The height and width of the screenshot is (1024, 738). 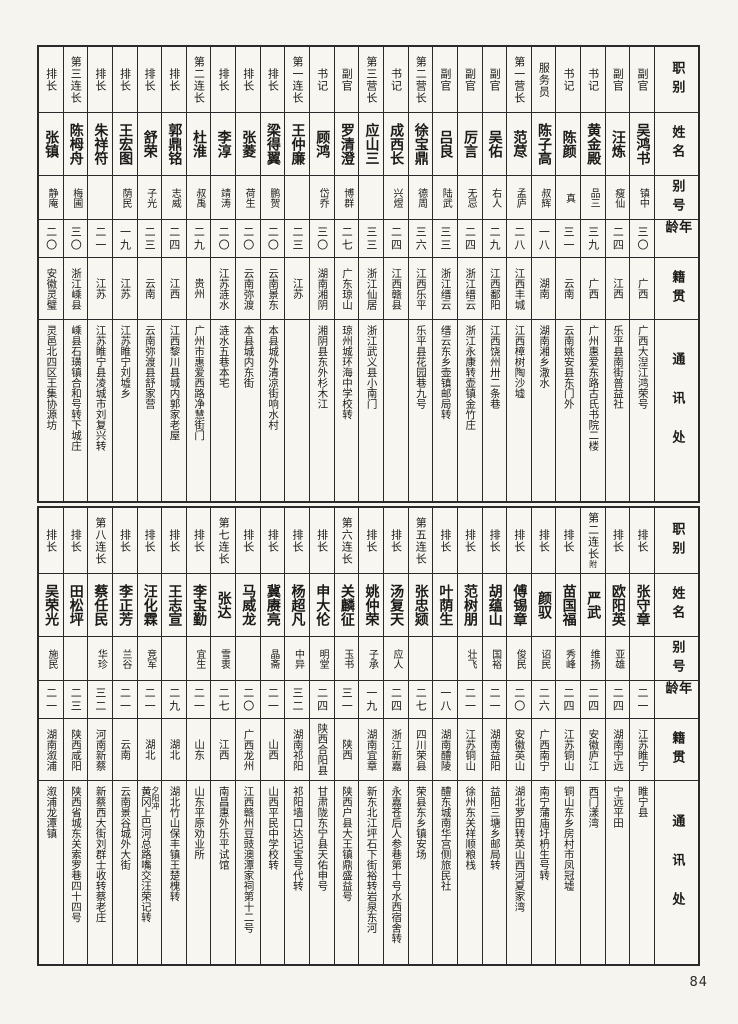 I want to click on address-cell: 醴东城南华宫侧旅民社, so click(x=445, y=872).